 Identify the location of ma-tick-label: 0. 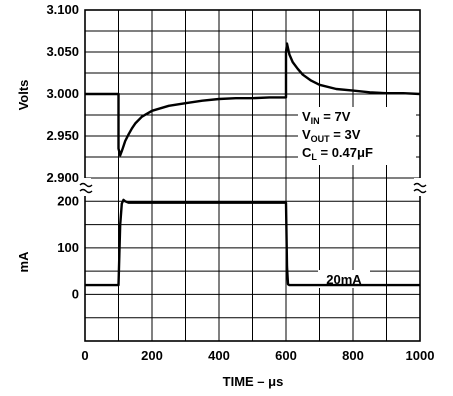
(75, 293).